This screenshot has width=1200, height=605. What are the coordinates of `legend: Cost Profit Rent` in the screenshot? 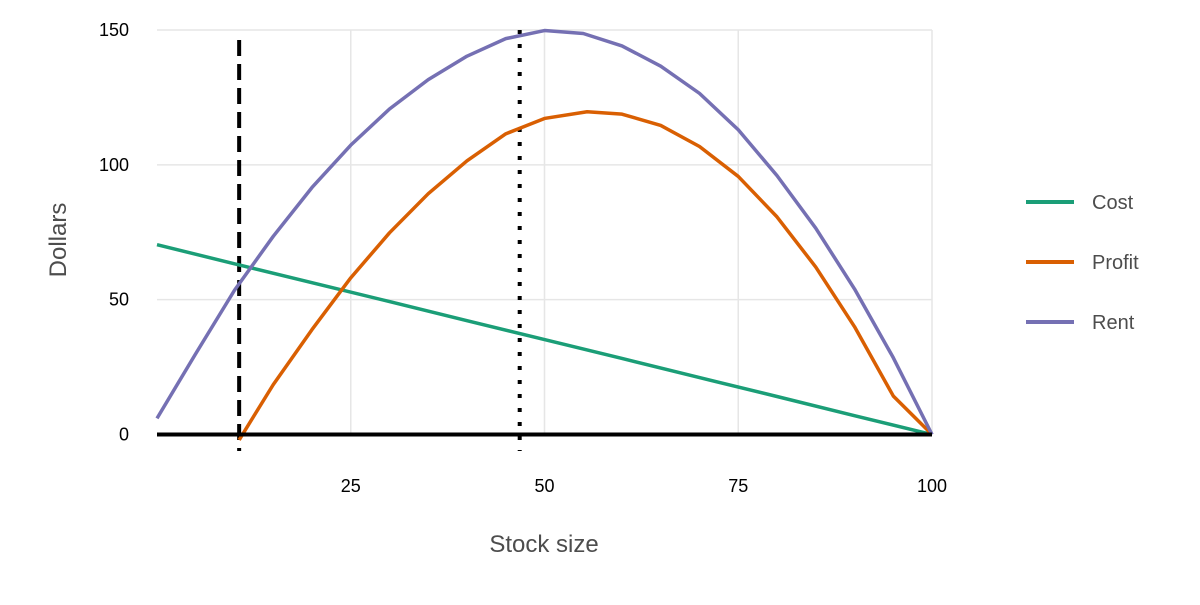 It's located at (1082, 263).